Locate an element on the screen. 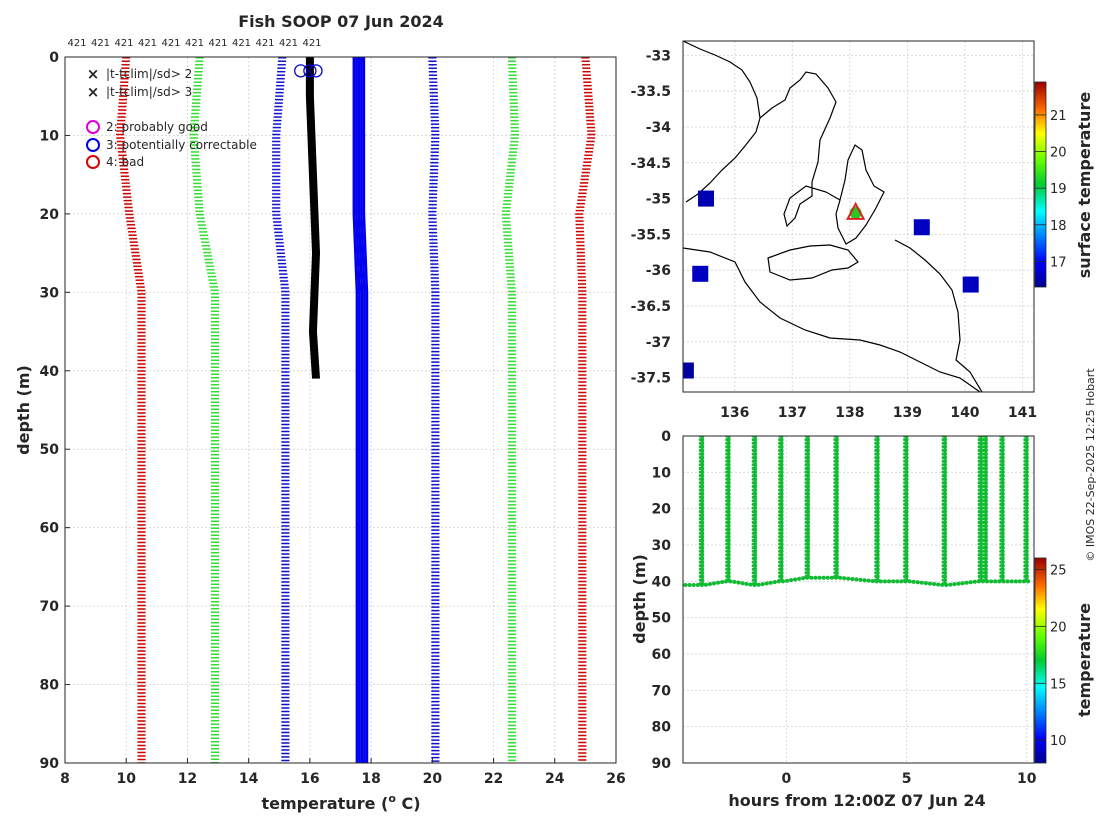  legend-item-flag2: 2: probably good is located at coordinates (147, 127).